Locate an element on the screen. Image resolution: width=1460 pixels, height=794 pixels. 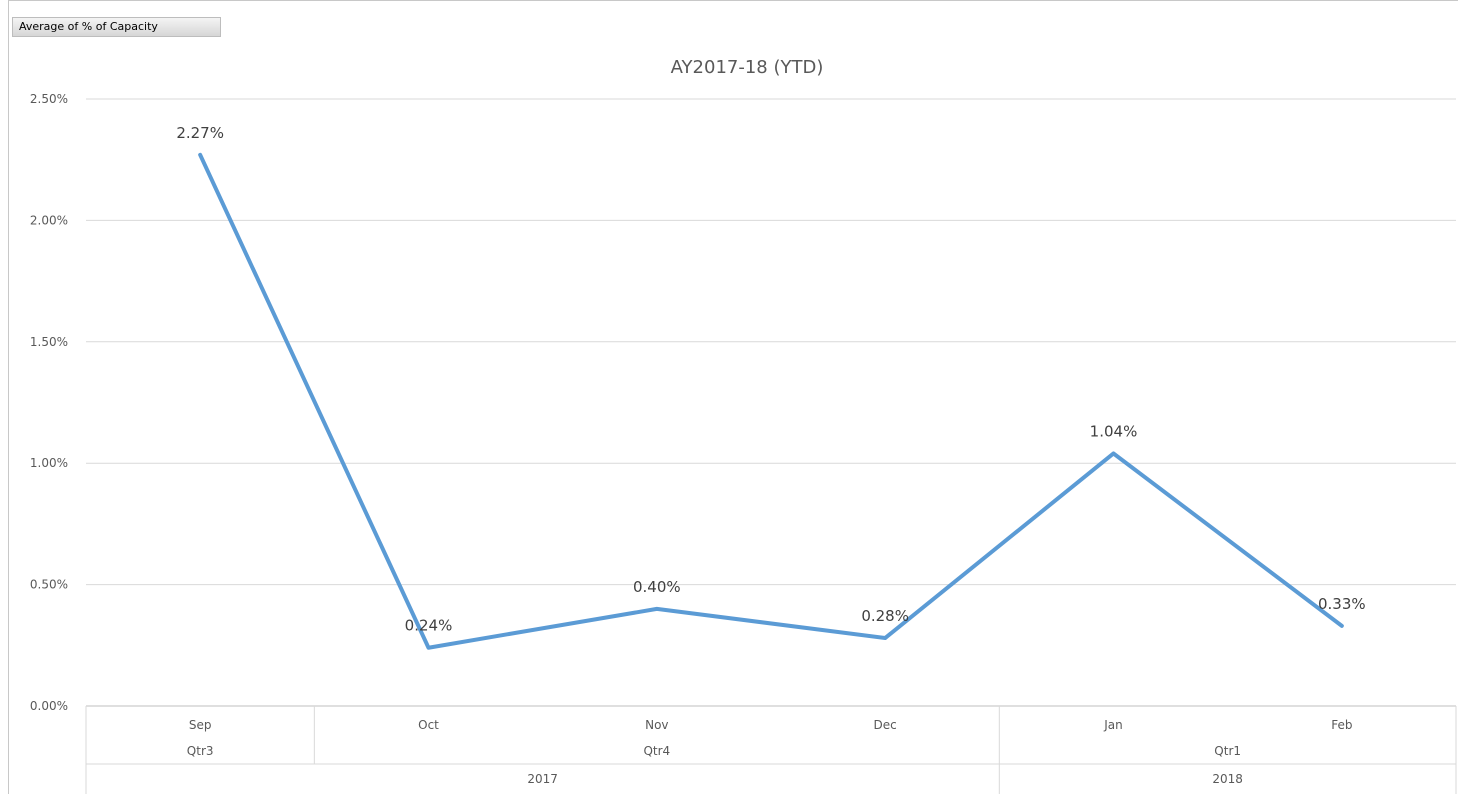
data-label: 0.24% is located at coordinates (429, 626).